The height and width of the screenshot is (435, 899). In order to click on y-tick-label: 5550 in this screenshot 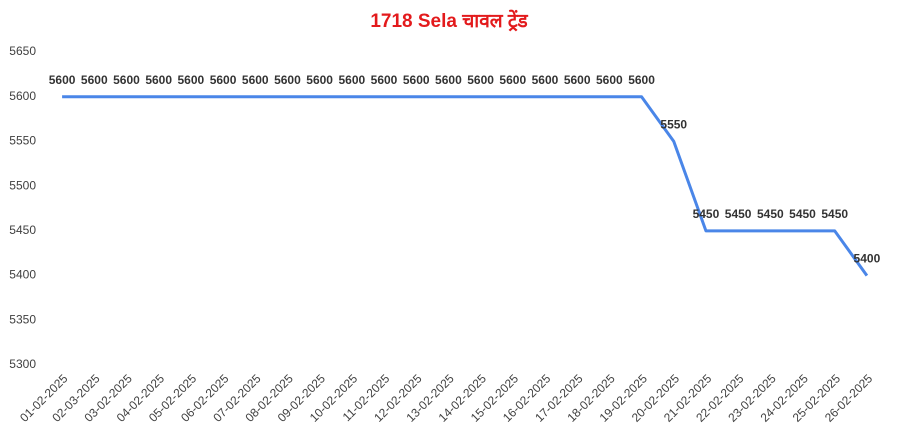, I will do `click(22, 141)`.